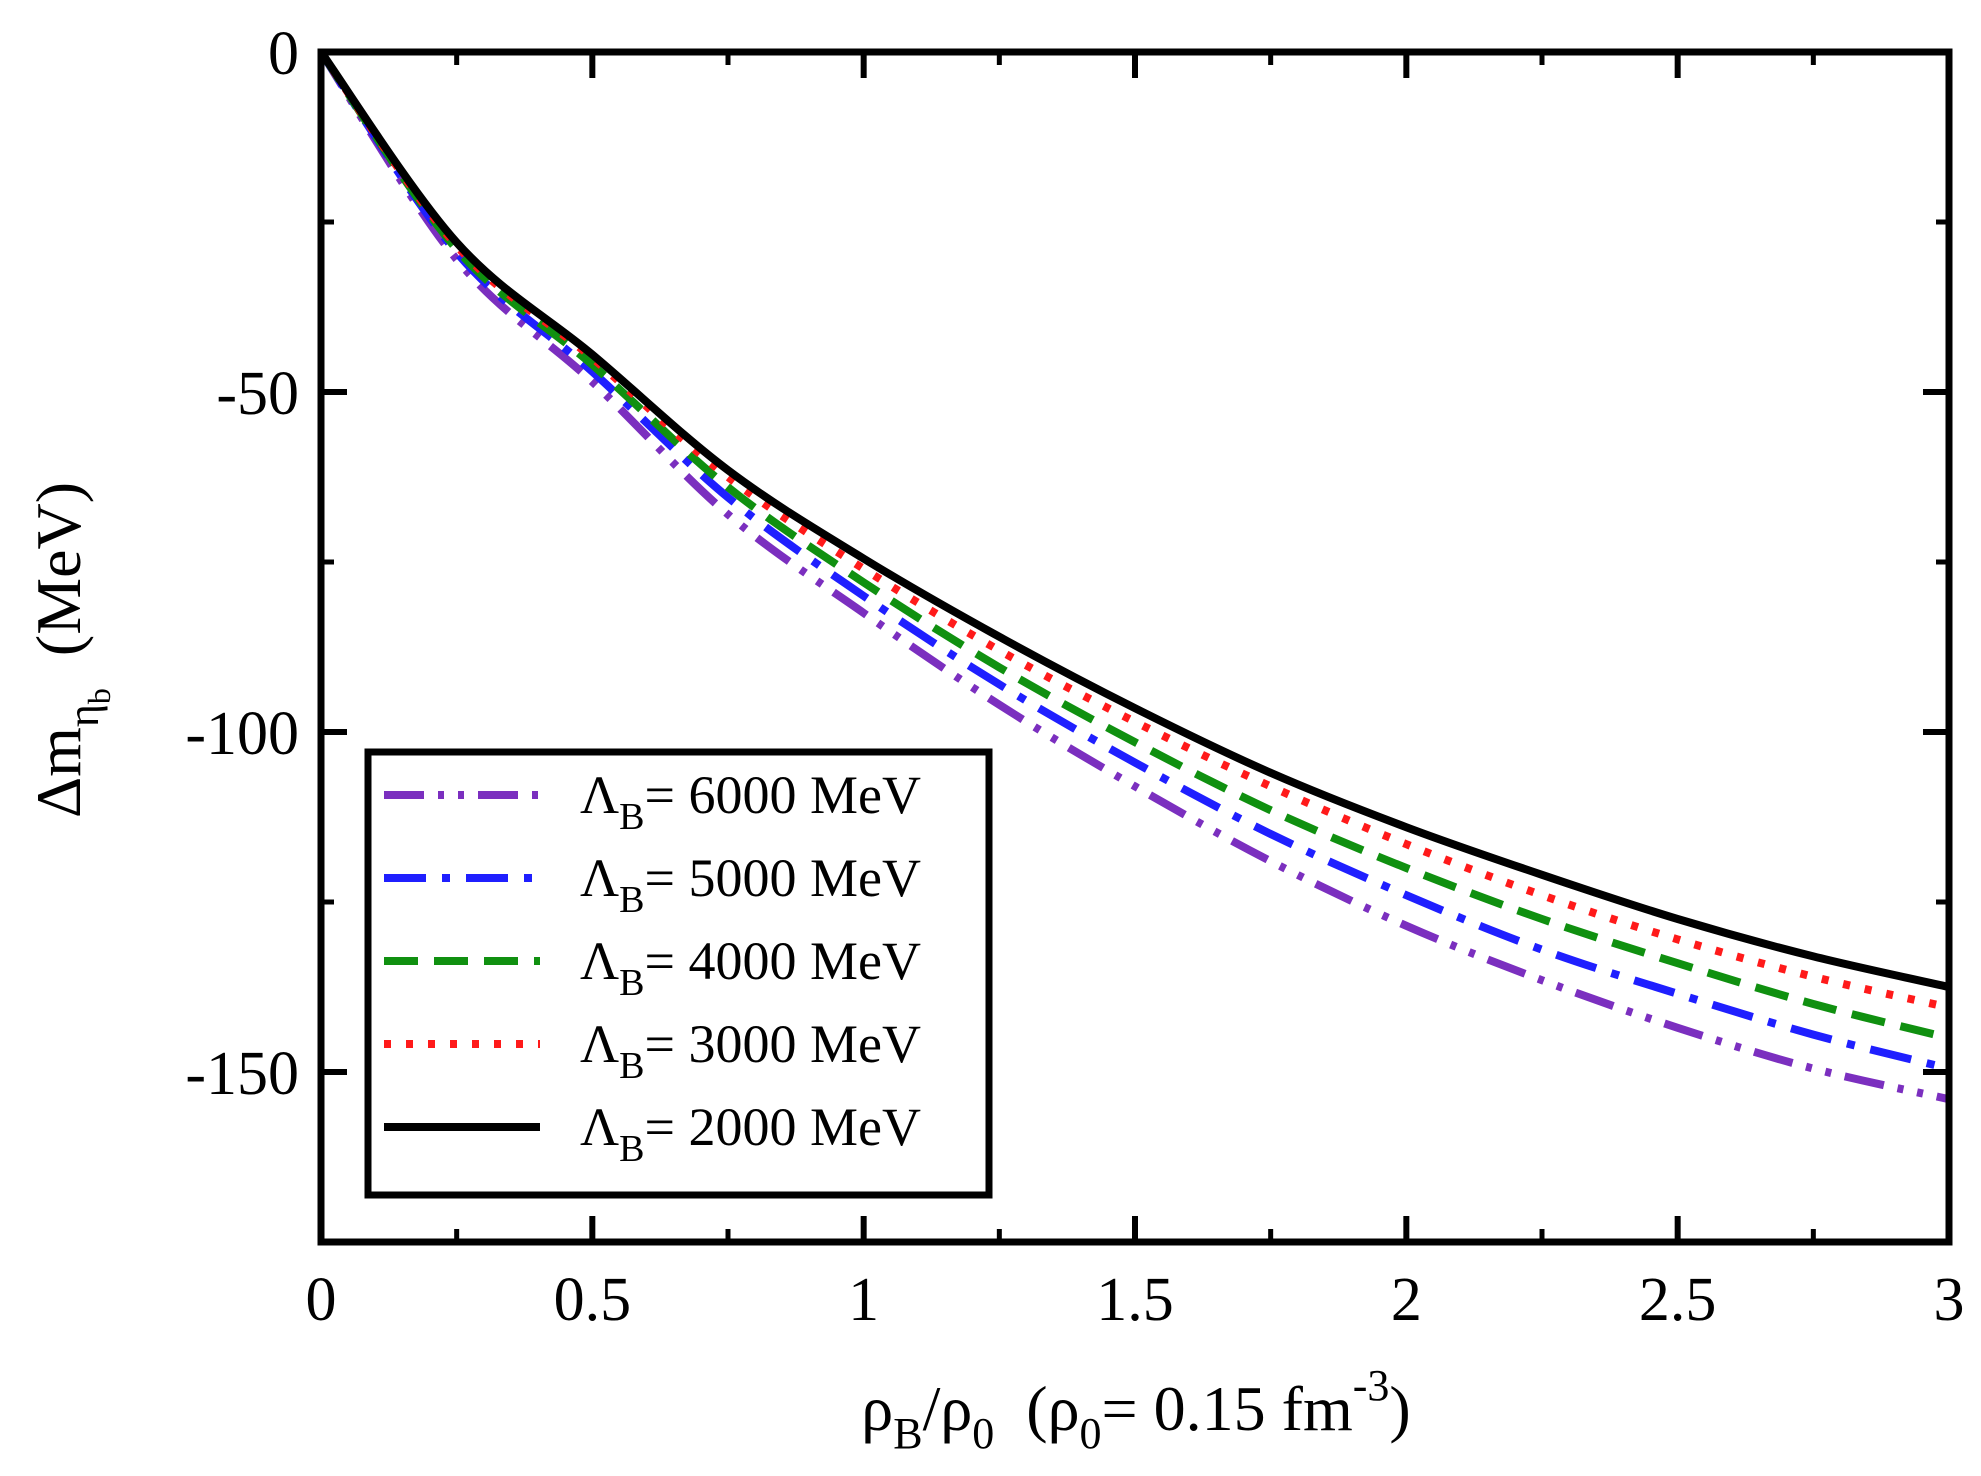  Describe the element at coordinates (242, 734) in the screenshot. I see `y-tick-label: -100` at that location.